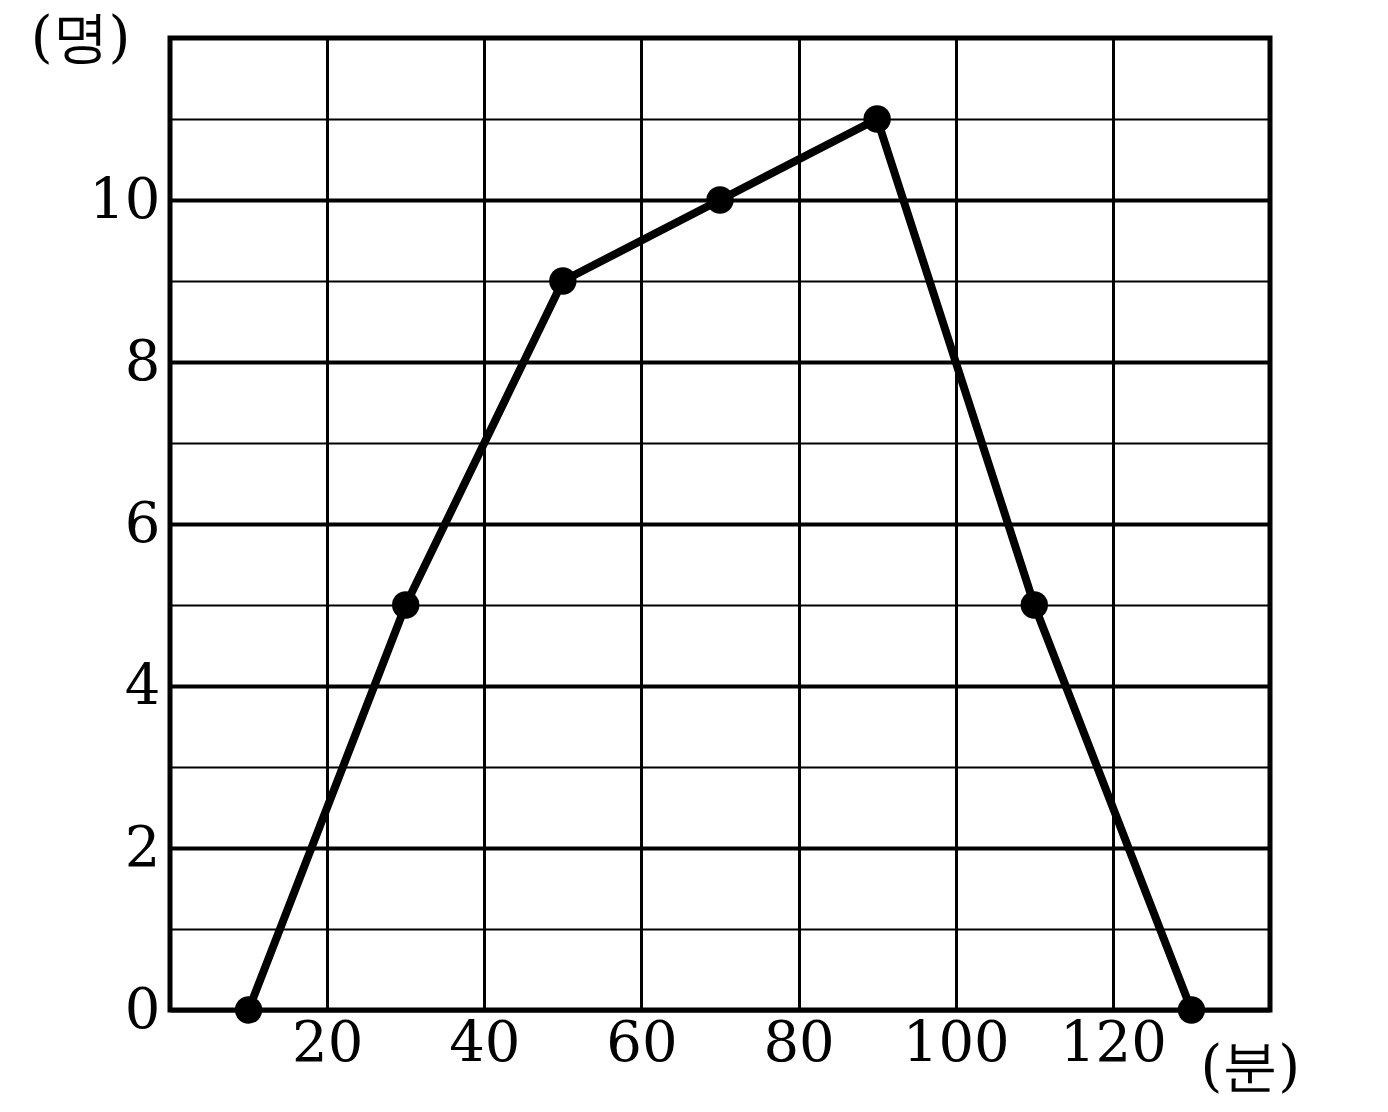 The image size is (1388, 1112). What do you see at coordinates (956, 1041) in the screenshot?
I see `x-tick-label: 100` at bounding box center [956, 1041].